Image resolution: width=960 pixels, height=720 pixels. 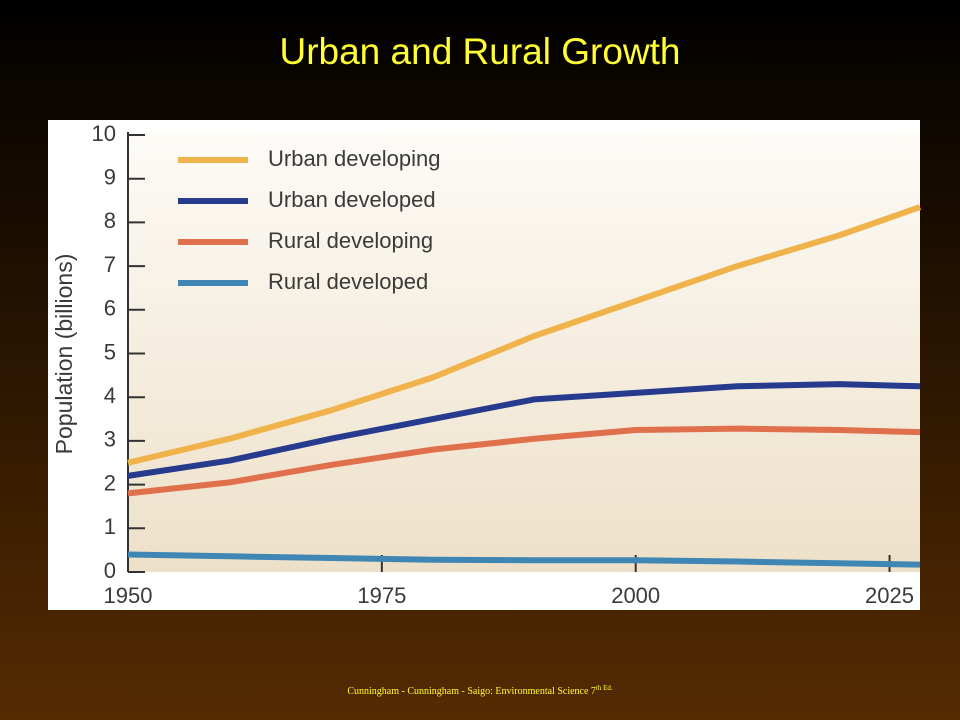 I want to click on x-tick-label: 1950, so click(x=128, y=595).